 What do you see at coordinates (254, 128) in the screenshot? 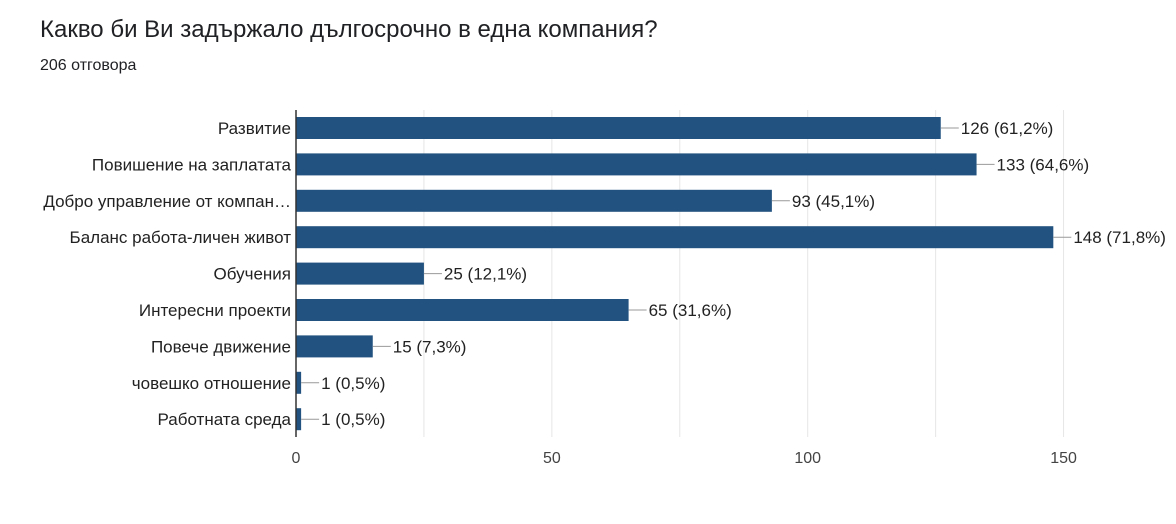
I see `category-label: Развитие` at bounding box center [254, 128].